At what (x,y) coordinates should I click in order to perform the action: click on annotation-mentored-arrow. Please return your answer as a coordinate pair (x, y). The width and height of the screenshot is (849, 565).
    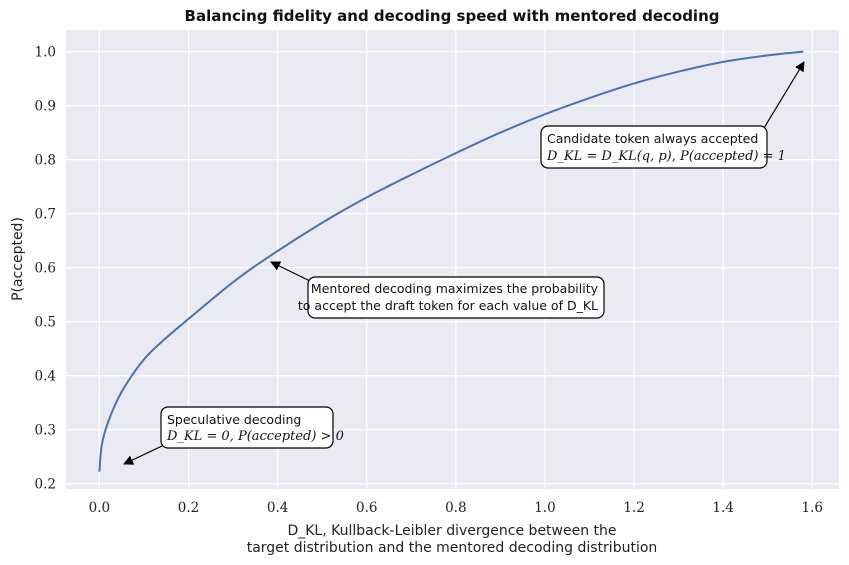
    Looking at the image, I should click on (290, 271).